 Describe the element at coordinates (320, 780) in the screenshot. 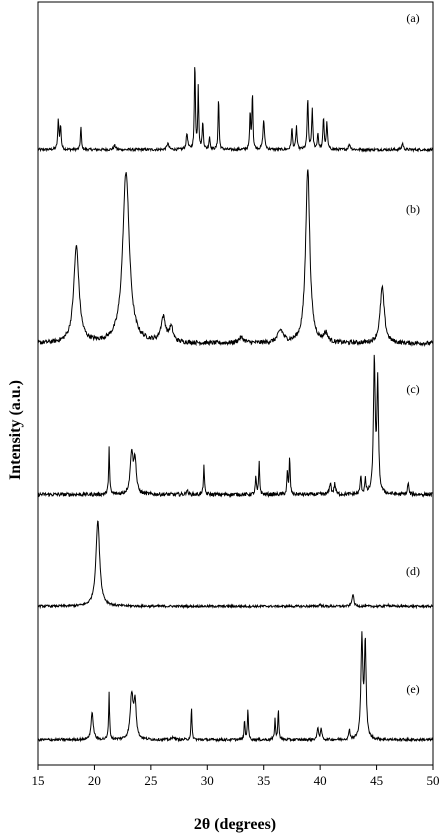

I see `x-tick-label: 40` at that location.